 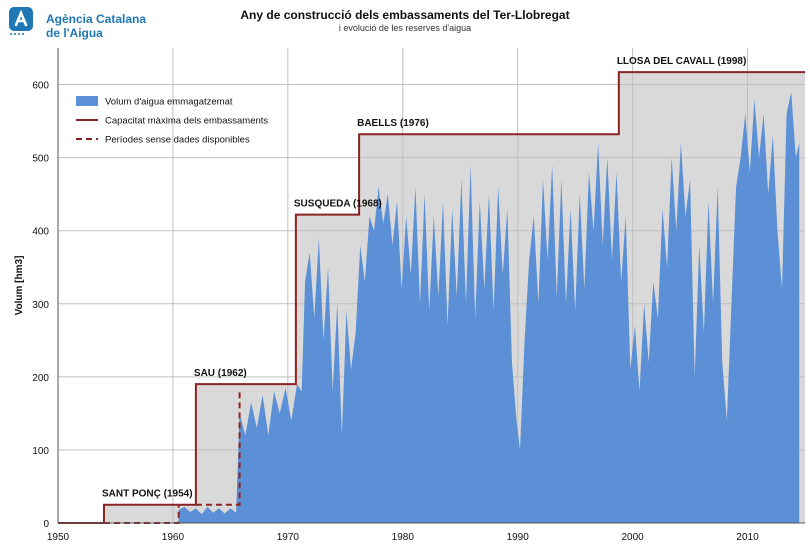 What do you see at coordinates (518, 537) in the screenshot?
I see `x-tick-label: 1990` at bounding box center [518, 537].